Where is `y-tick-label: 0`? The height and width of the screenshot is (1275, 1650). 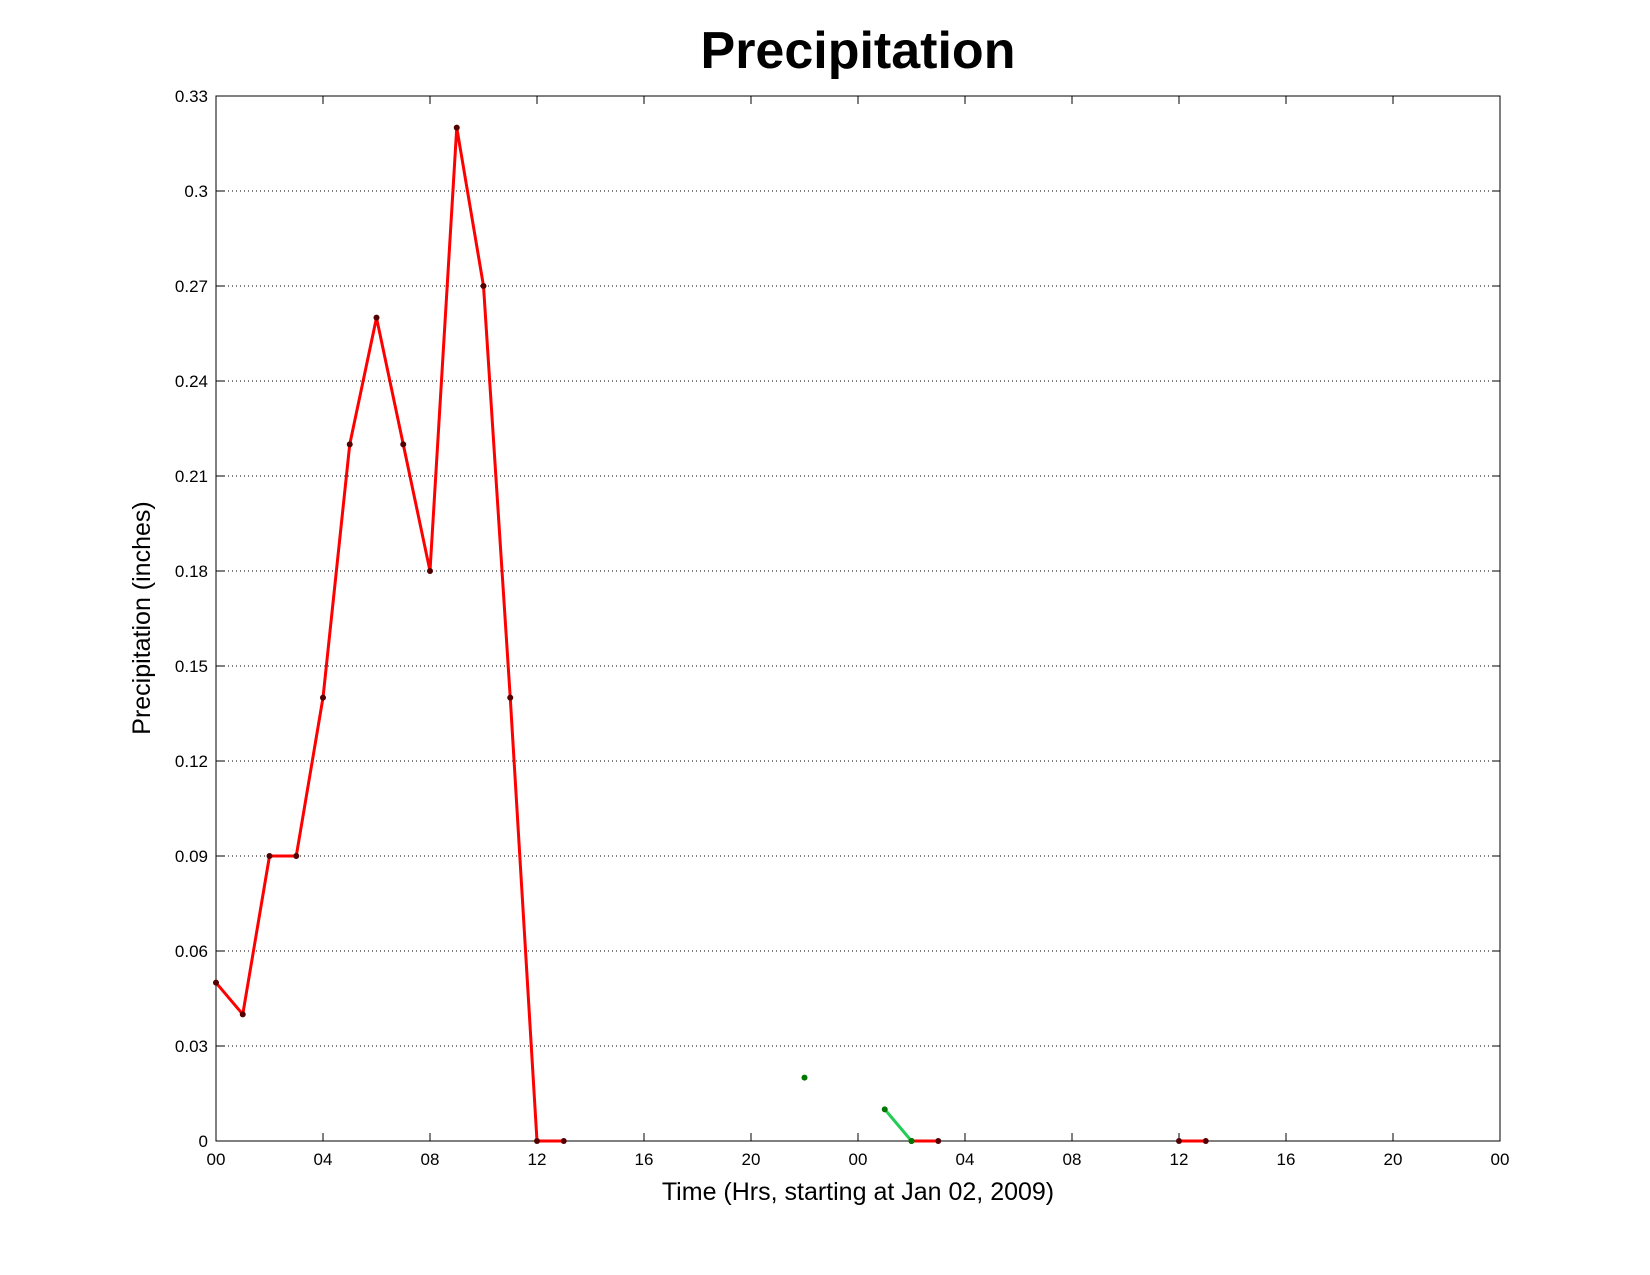
y-tick-label: 0 is located at coordinates (203, 1141).